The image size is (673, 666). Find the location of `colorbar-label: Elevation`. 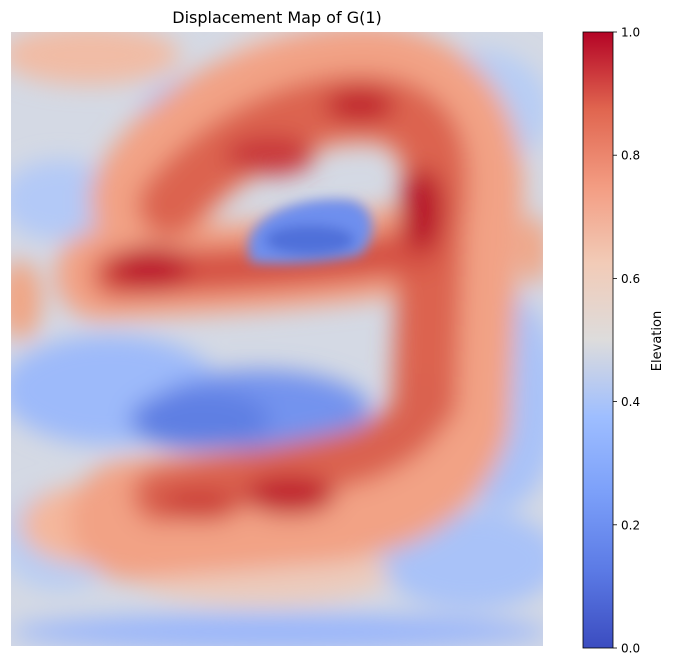

colorbar-label: Elevation is located at coordinates (657, 341).